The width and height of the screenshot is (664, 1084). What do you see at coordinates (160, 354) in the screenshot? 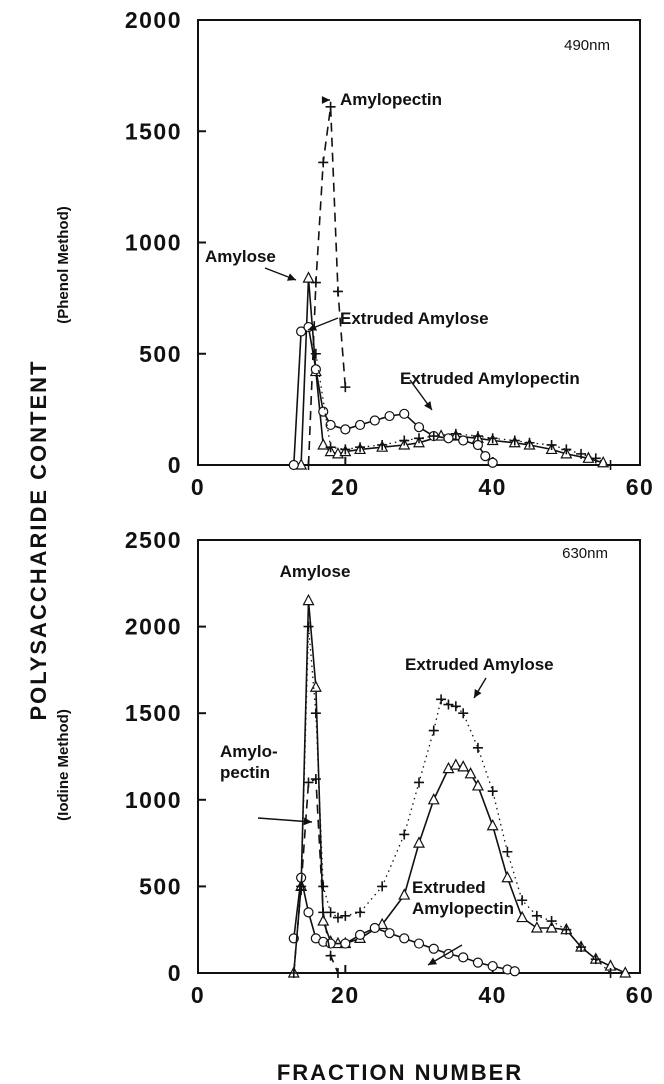
I see `y-tick-label: 500` at bounding box center [160, 354].